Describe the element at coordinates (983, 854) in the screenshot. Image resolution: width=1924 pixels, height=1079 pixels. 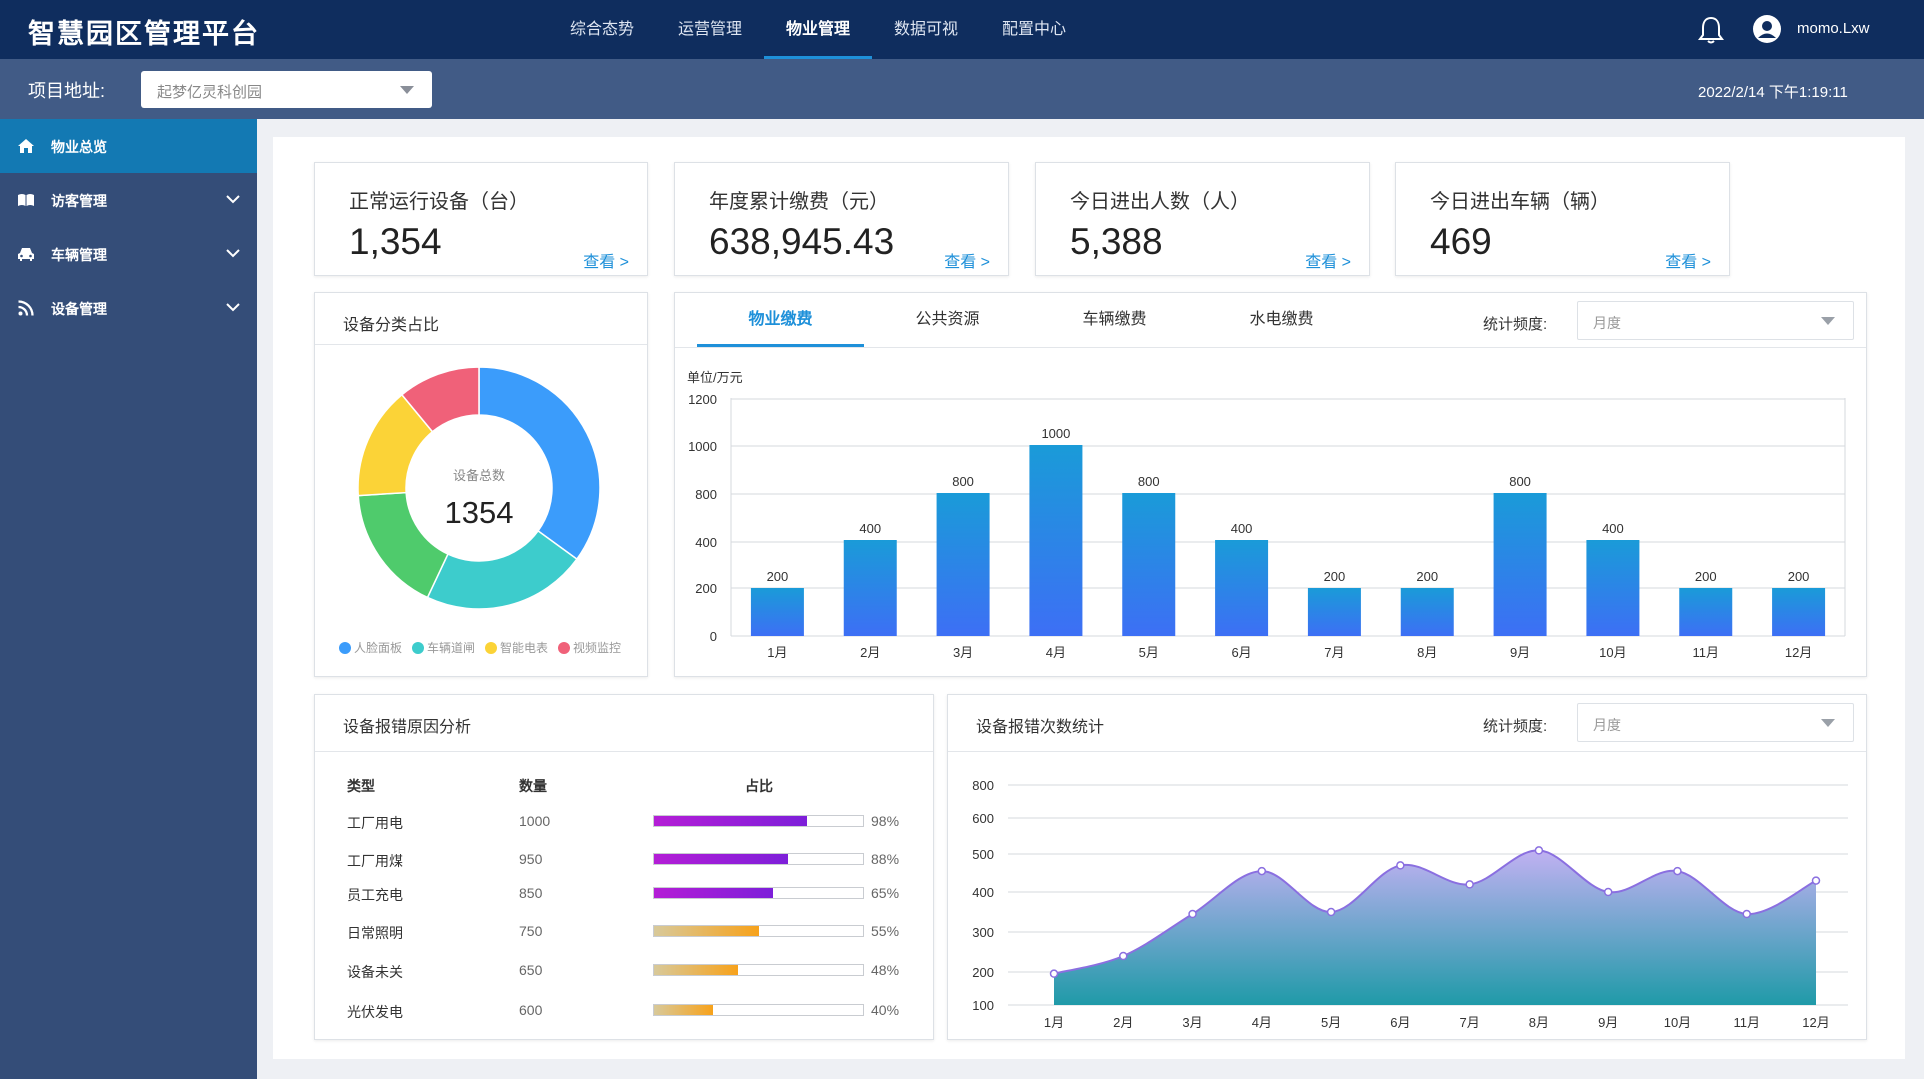
I see `y-tick-label: 500` at that location.